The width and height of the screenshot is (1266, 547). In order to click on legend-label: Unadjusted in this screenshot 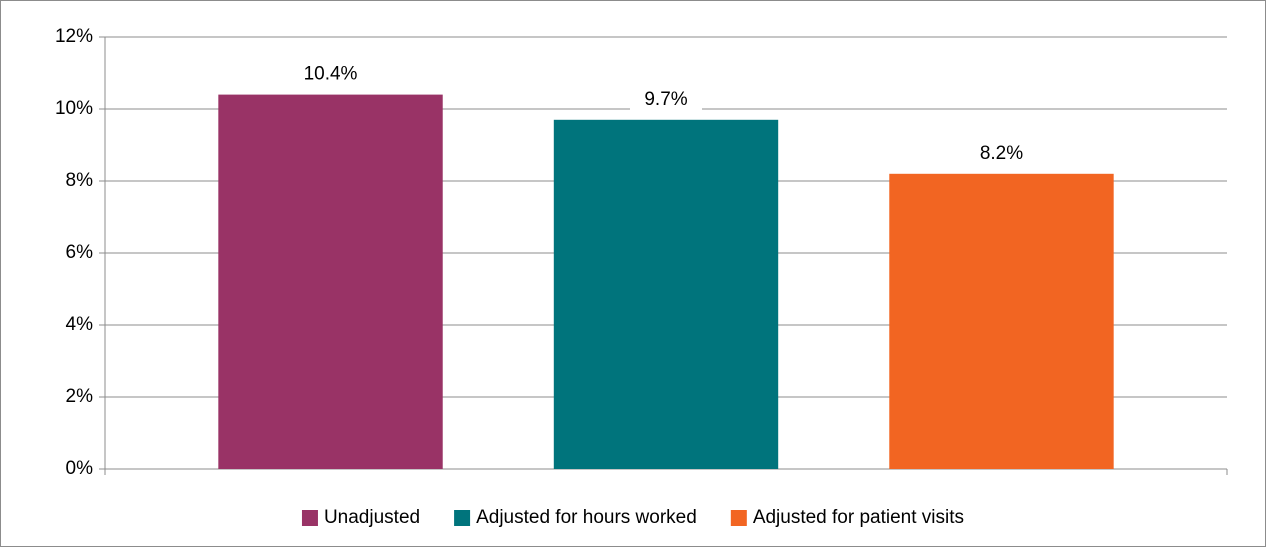, I will do `click(372, 517)`.